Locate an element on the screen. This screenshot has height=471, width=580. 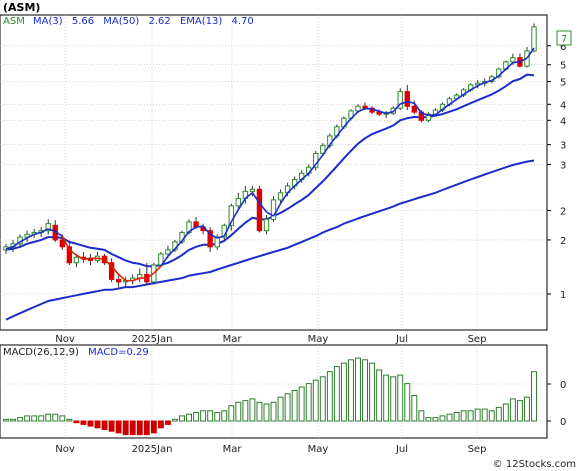
legend-ma3-label: MA(3) is located at coordinates (48, 21).